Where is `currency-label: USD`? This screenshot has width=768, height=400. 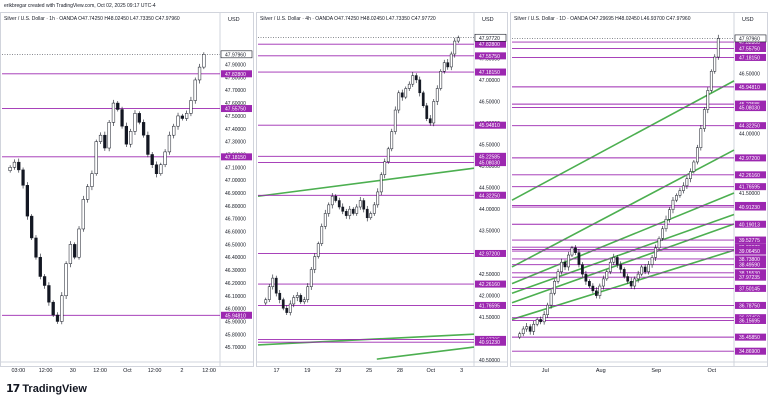
currency-label: USD is located at coordinates (748, 20).